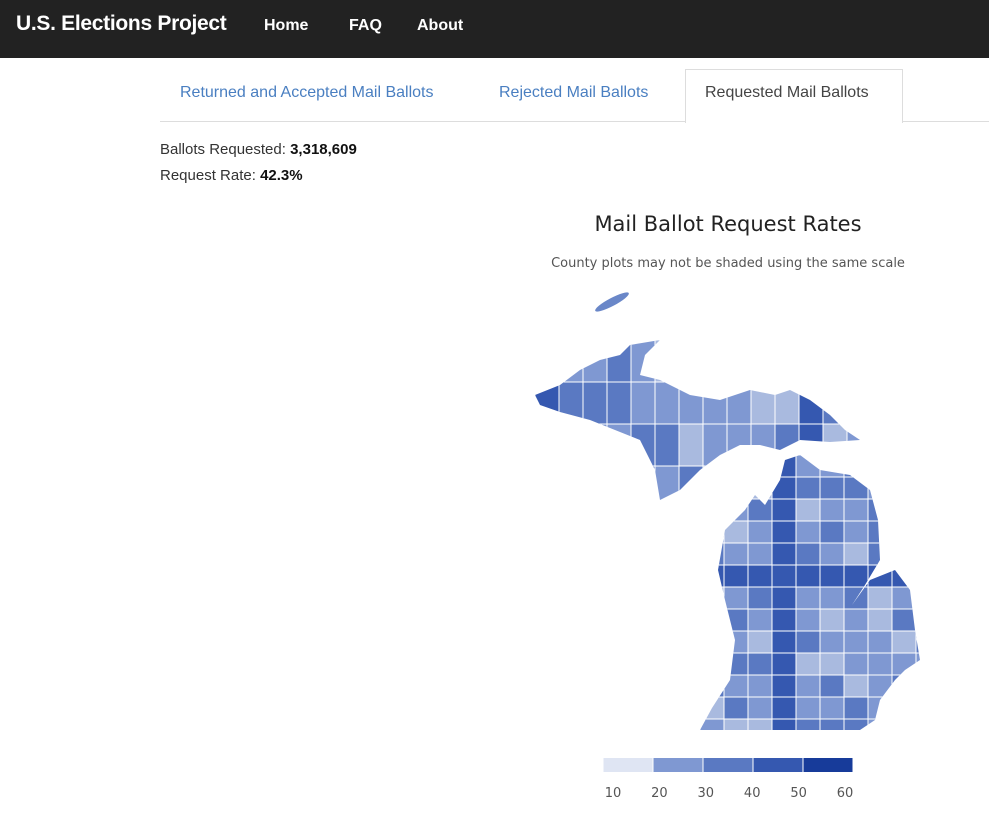 This screenshot has height=829, width=989. Describe the element at coordinates (494, 29) in the screenshot. I see `navbar: U.S. Elections Project Home FAQ About` at that location.